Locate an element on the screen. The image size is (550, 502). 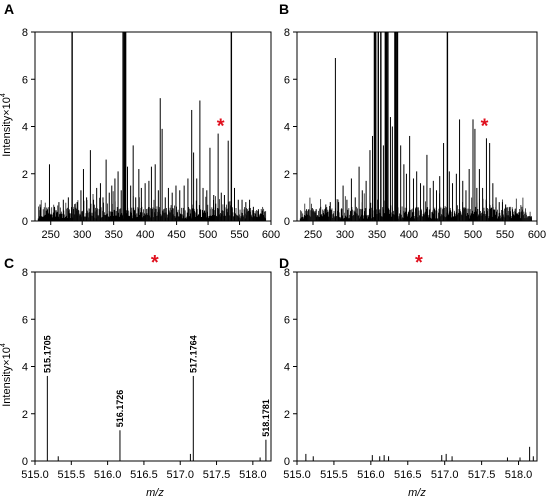
panel-b-x-tick-label: 300 is located at coordinates (345, 235).